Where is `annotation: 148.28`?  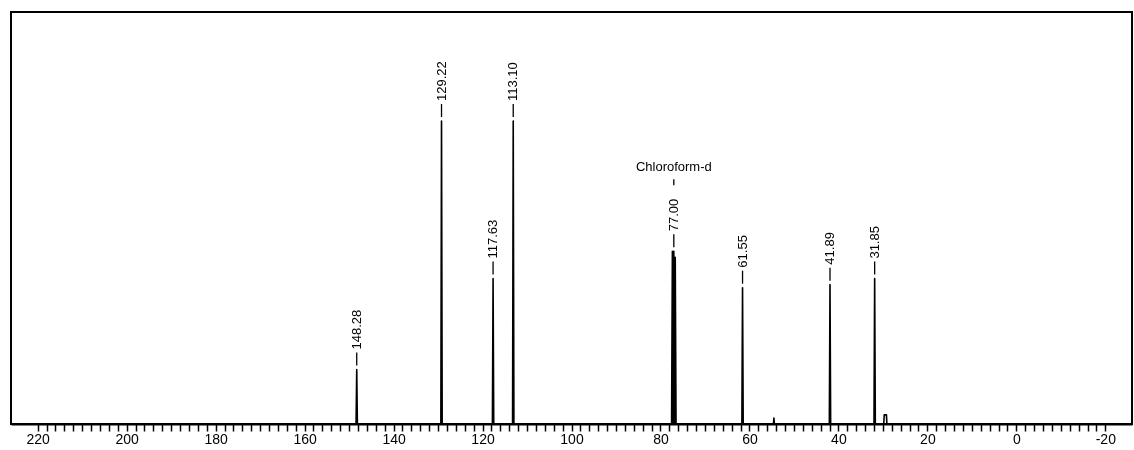
annotation: 148.28 is located at coordinates (356, 329).